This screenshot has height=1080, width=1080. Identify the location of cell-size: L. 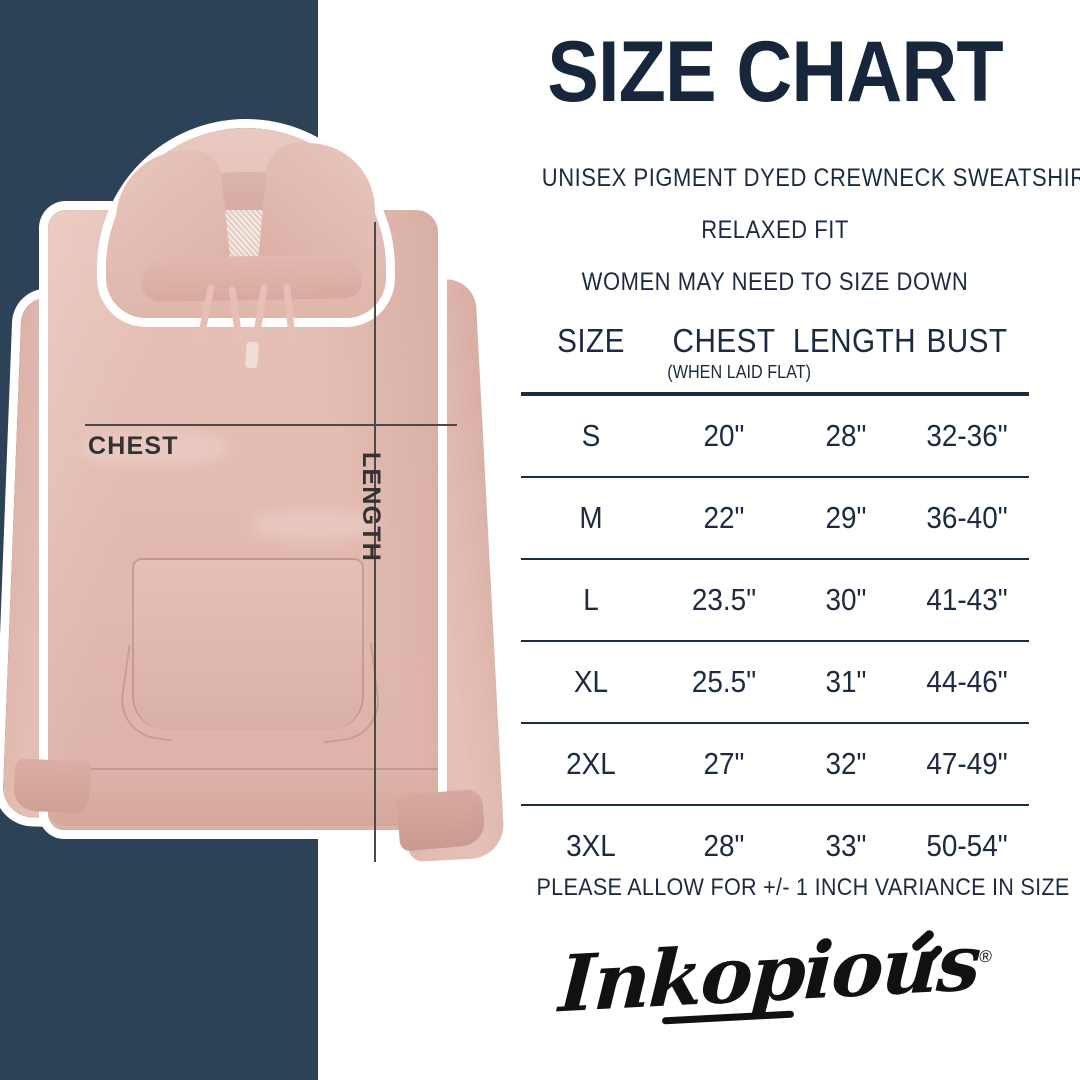
(591, 599).